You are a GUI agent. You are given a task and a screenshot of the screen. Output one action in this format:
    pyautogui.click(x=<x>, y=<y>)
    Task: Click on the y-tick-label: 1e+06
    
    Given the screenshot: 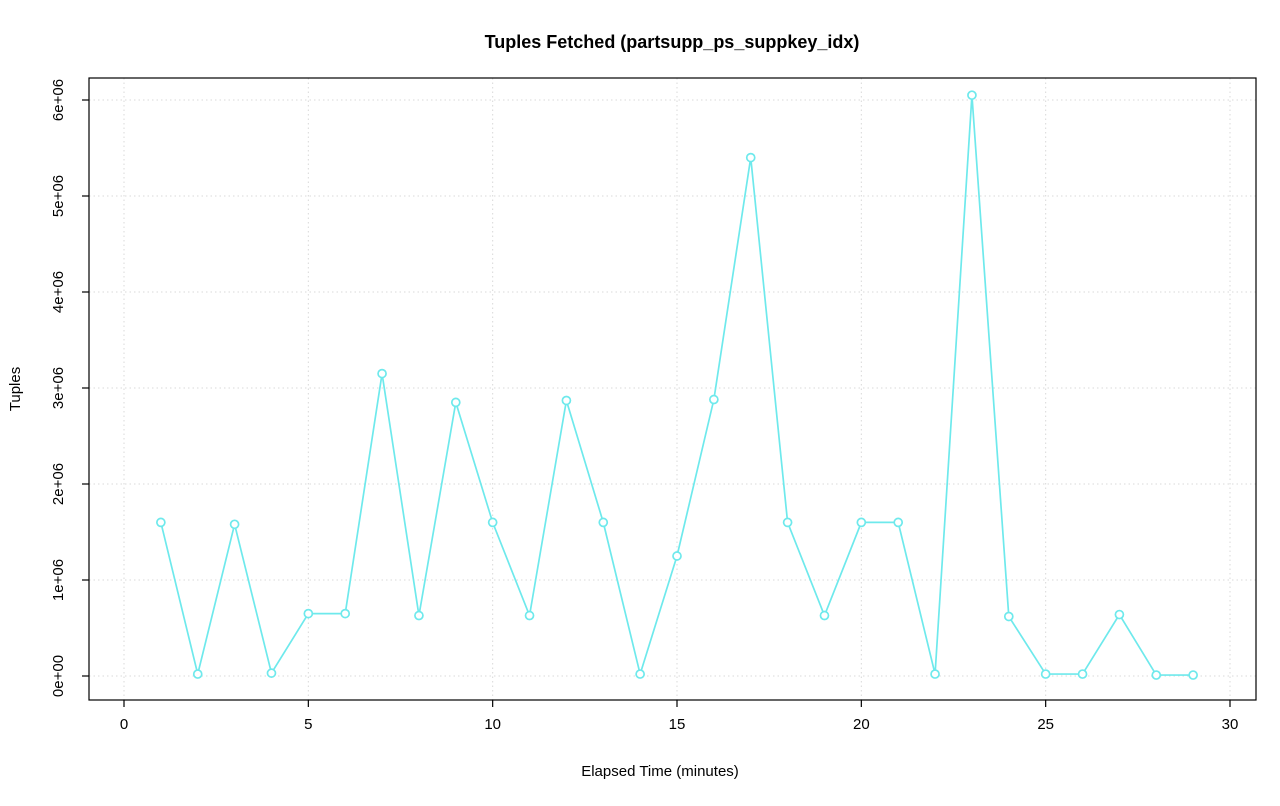 What is the action you would take?
    pyautogui.click(x=58, y=580)
    